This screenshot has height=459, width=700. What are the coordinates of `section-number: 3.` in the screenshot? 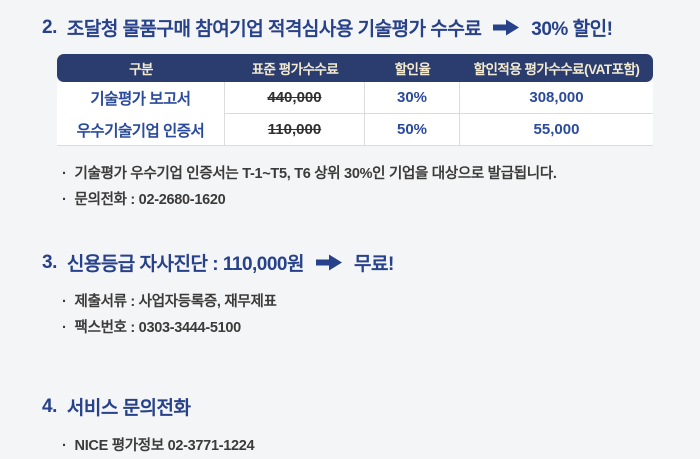 It's located at (49, 262).